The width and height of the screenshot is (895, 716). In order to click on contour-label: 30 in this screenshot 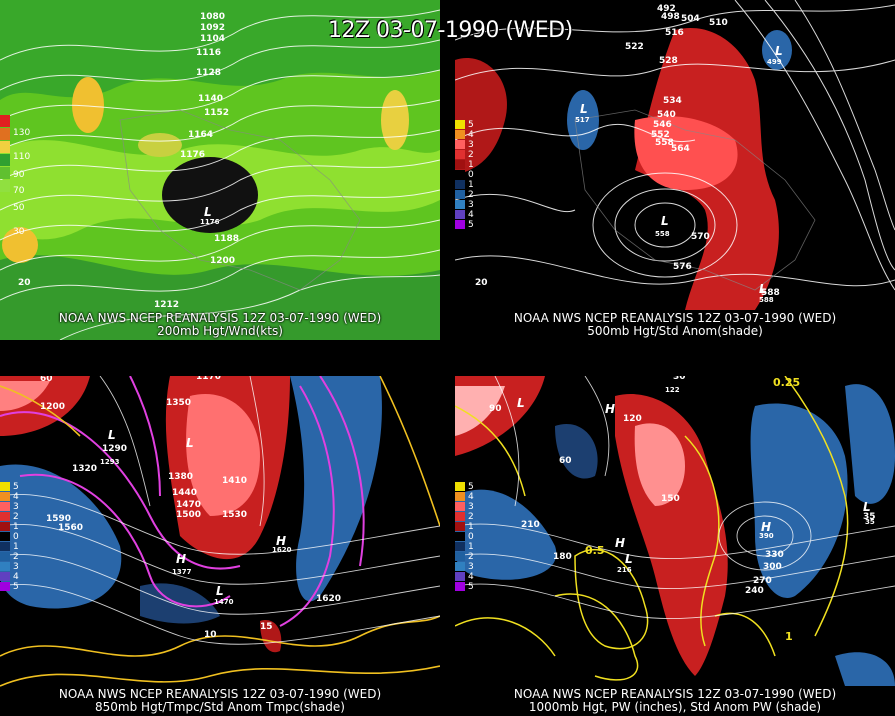, I will do `click(679, 379)`.